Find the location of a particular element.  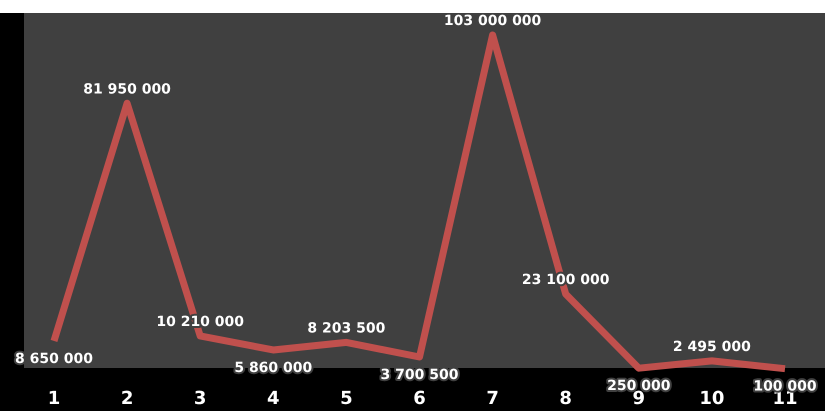

x-tick-label: 10 is located at coordinates (711, 398).